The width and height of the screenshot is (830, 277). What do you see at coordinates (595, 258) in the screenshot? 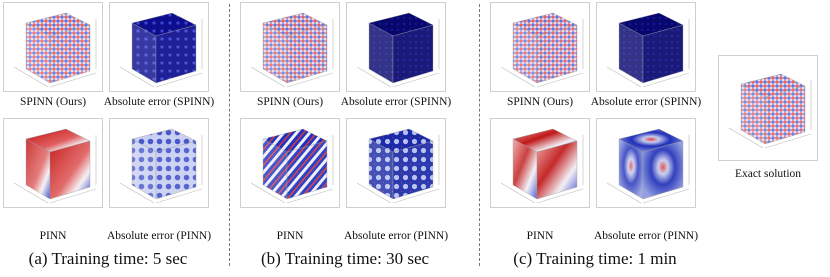
I see `group-caption: (c) Training time: 1 min` at bounding box center [595, 258].